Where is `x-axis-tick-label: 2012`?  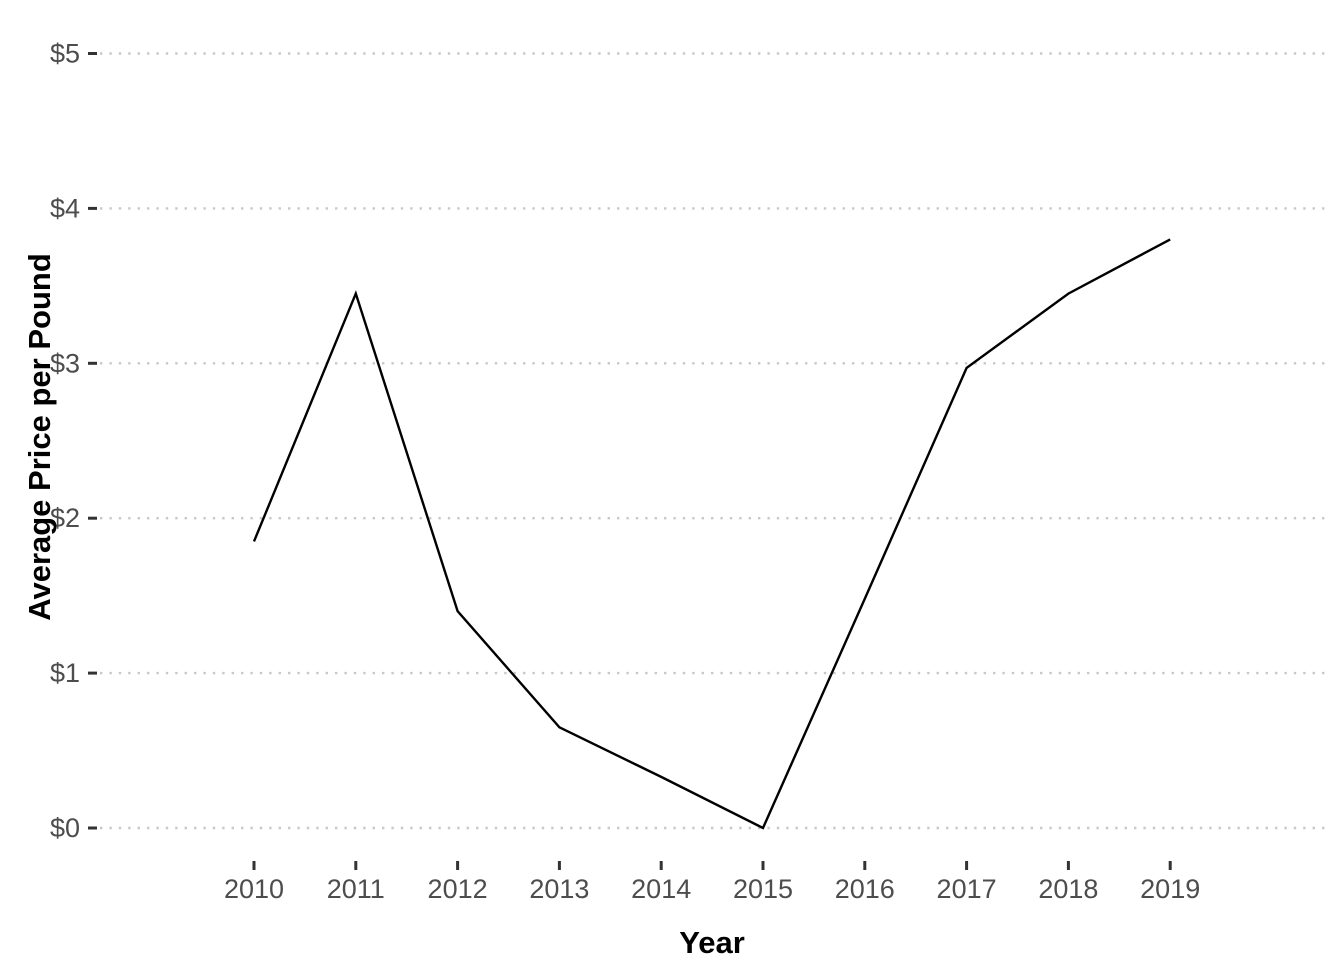 x-axis-tick-label: 2012 is located at coordinates (458, 889).